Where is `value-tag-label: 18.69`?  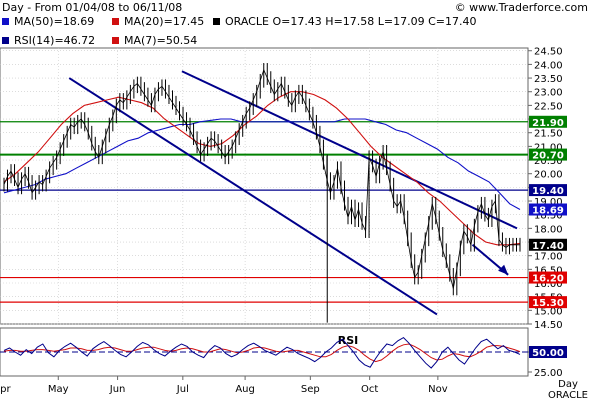 value-tag-label: 18.69 is located at coordinates (548, 211).